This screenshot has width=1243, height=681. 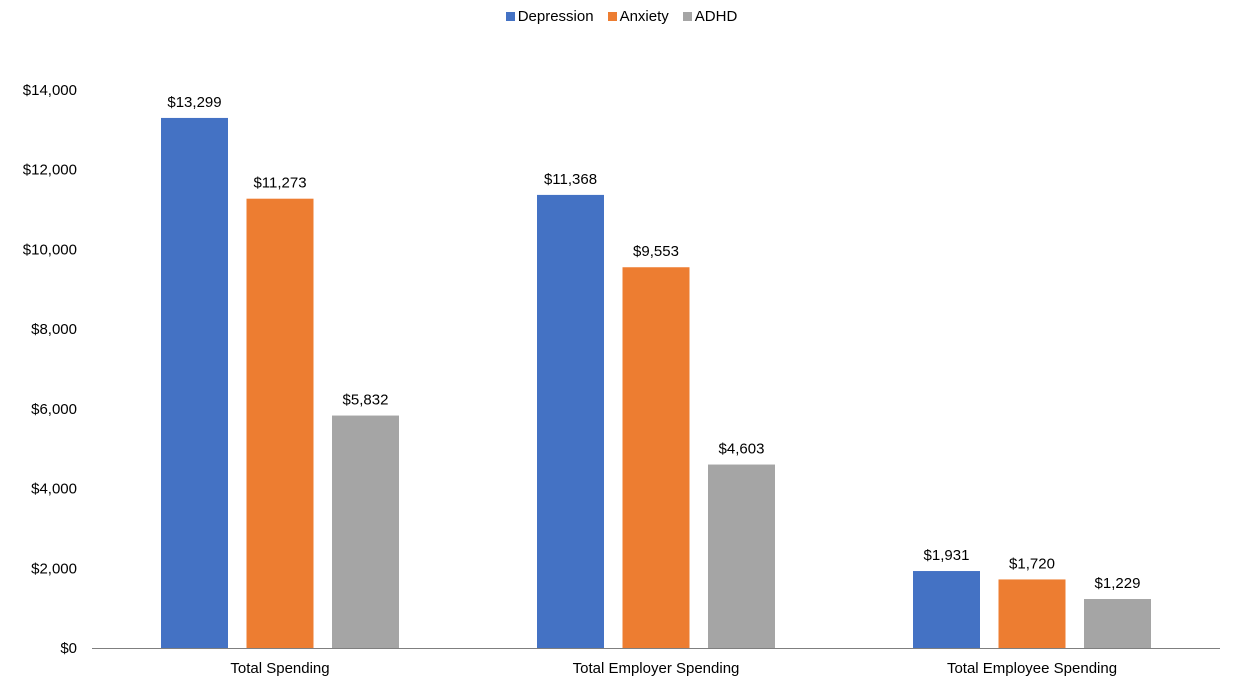 What do you see at coordinates (1032, 613) in the screenshot?
I see `bar-anxiety-total-employee-spending` at bounding box center [1032, 613].